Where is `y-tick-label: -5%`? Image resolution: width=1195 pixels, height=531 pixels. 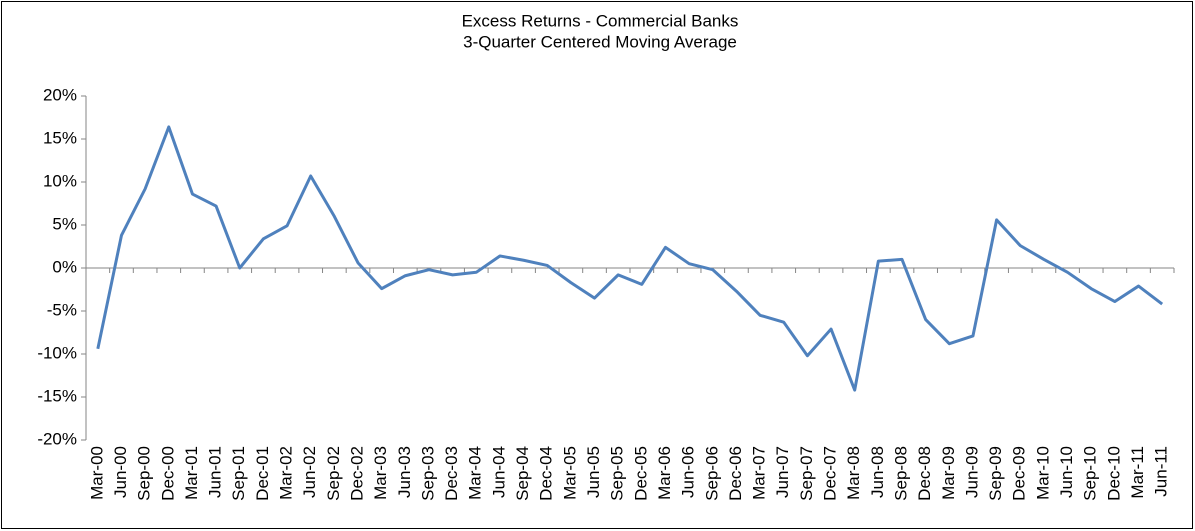
y-tick-label: -5% is located at coordinates (62, 309).